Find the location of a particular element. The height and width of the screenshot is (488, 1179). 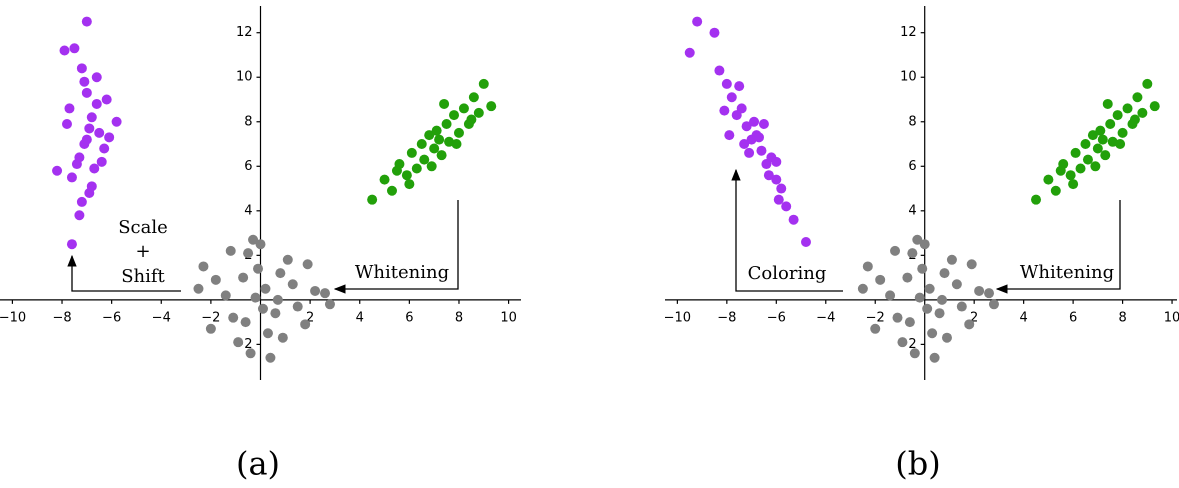

x-tick-label: 10 is located at coordinates (1171, 317).